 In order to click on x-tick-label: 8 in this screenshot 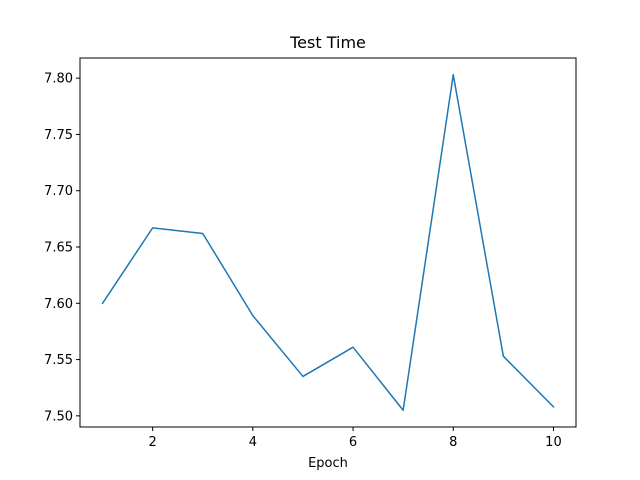, I will do `click(453, 442)`.